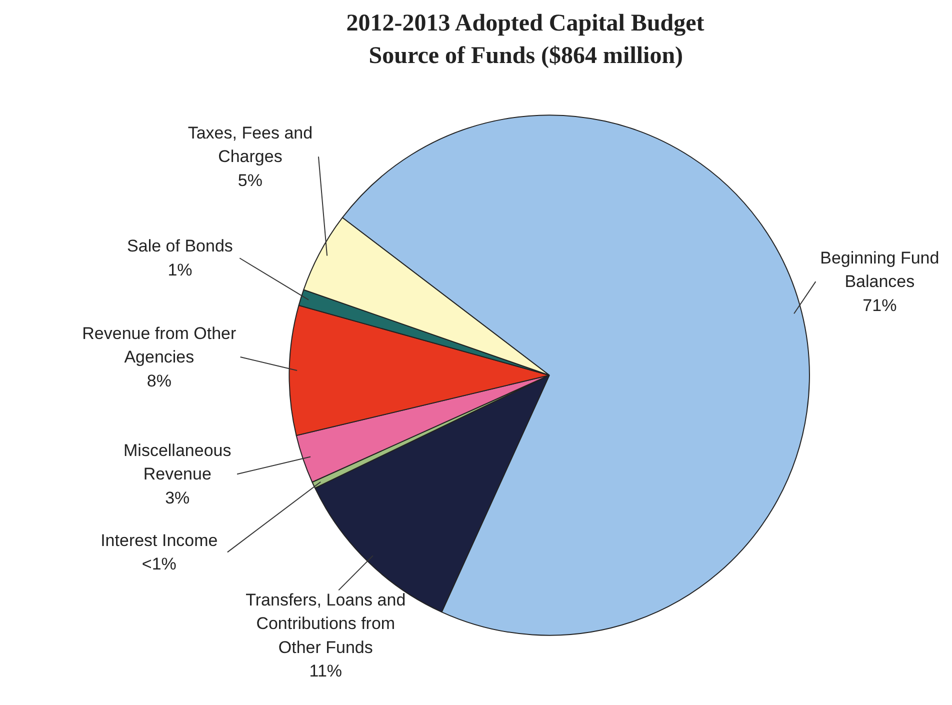  What do you see at coordinates (159, 380) in the screenshot?
I see `data-label: 8%` at bounding box center [159, 380].